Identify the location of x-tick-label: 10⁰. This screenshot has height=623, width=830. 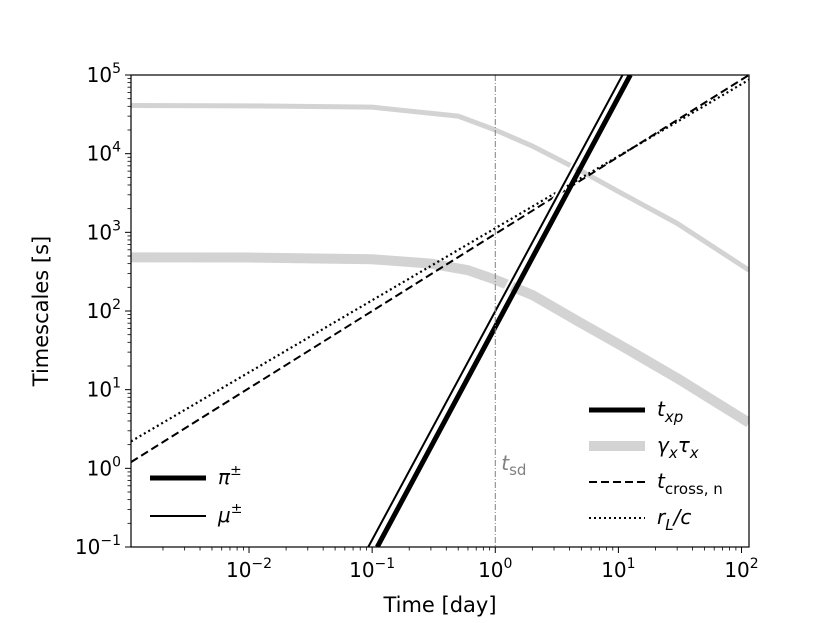
(495, 569).